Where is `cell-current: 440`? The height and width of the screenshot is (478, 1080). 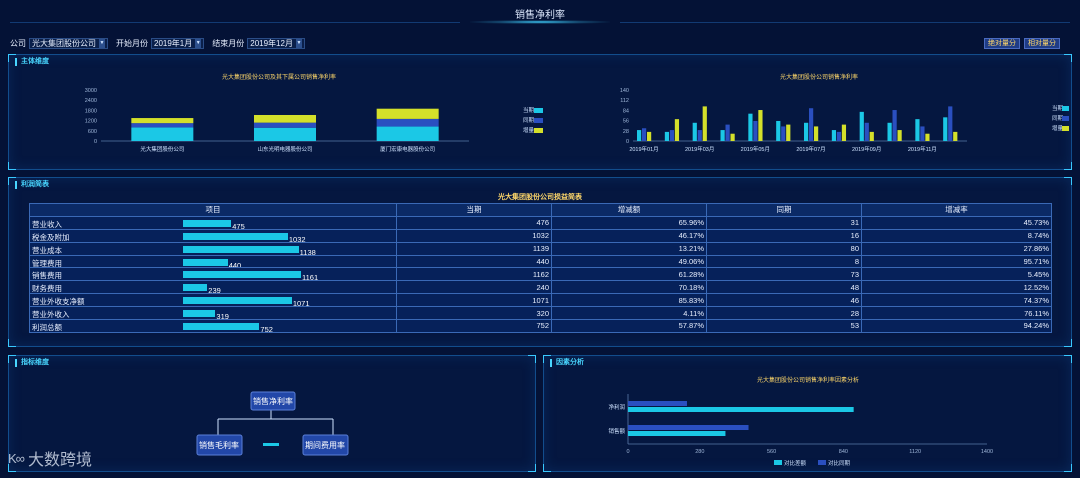
cell-current: 440 is located at coordinates (474, 261).